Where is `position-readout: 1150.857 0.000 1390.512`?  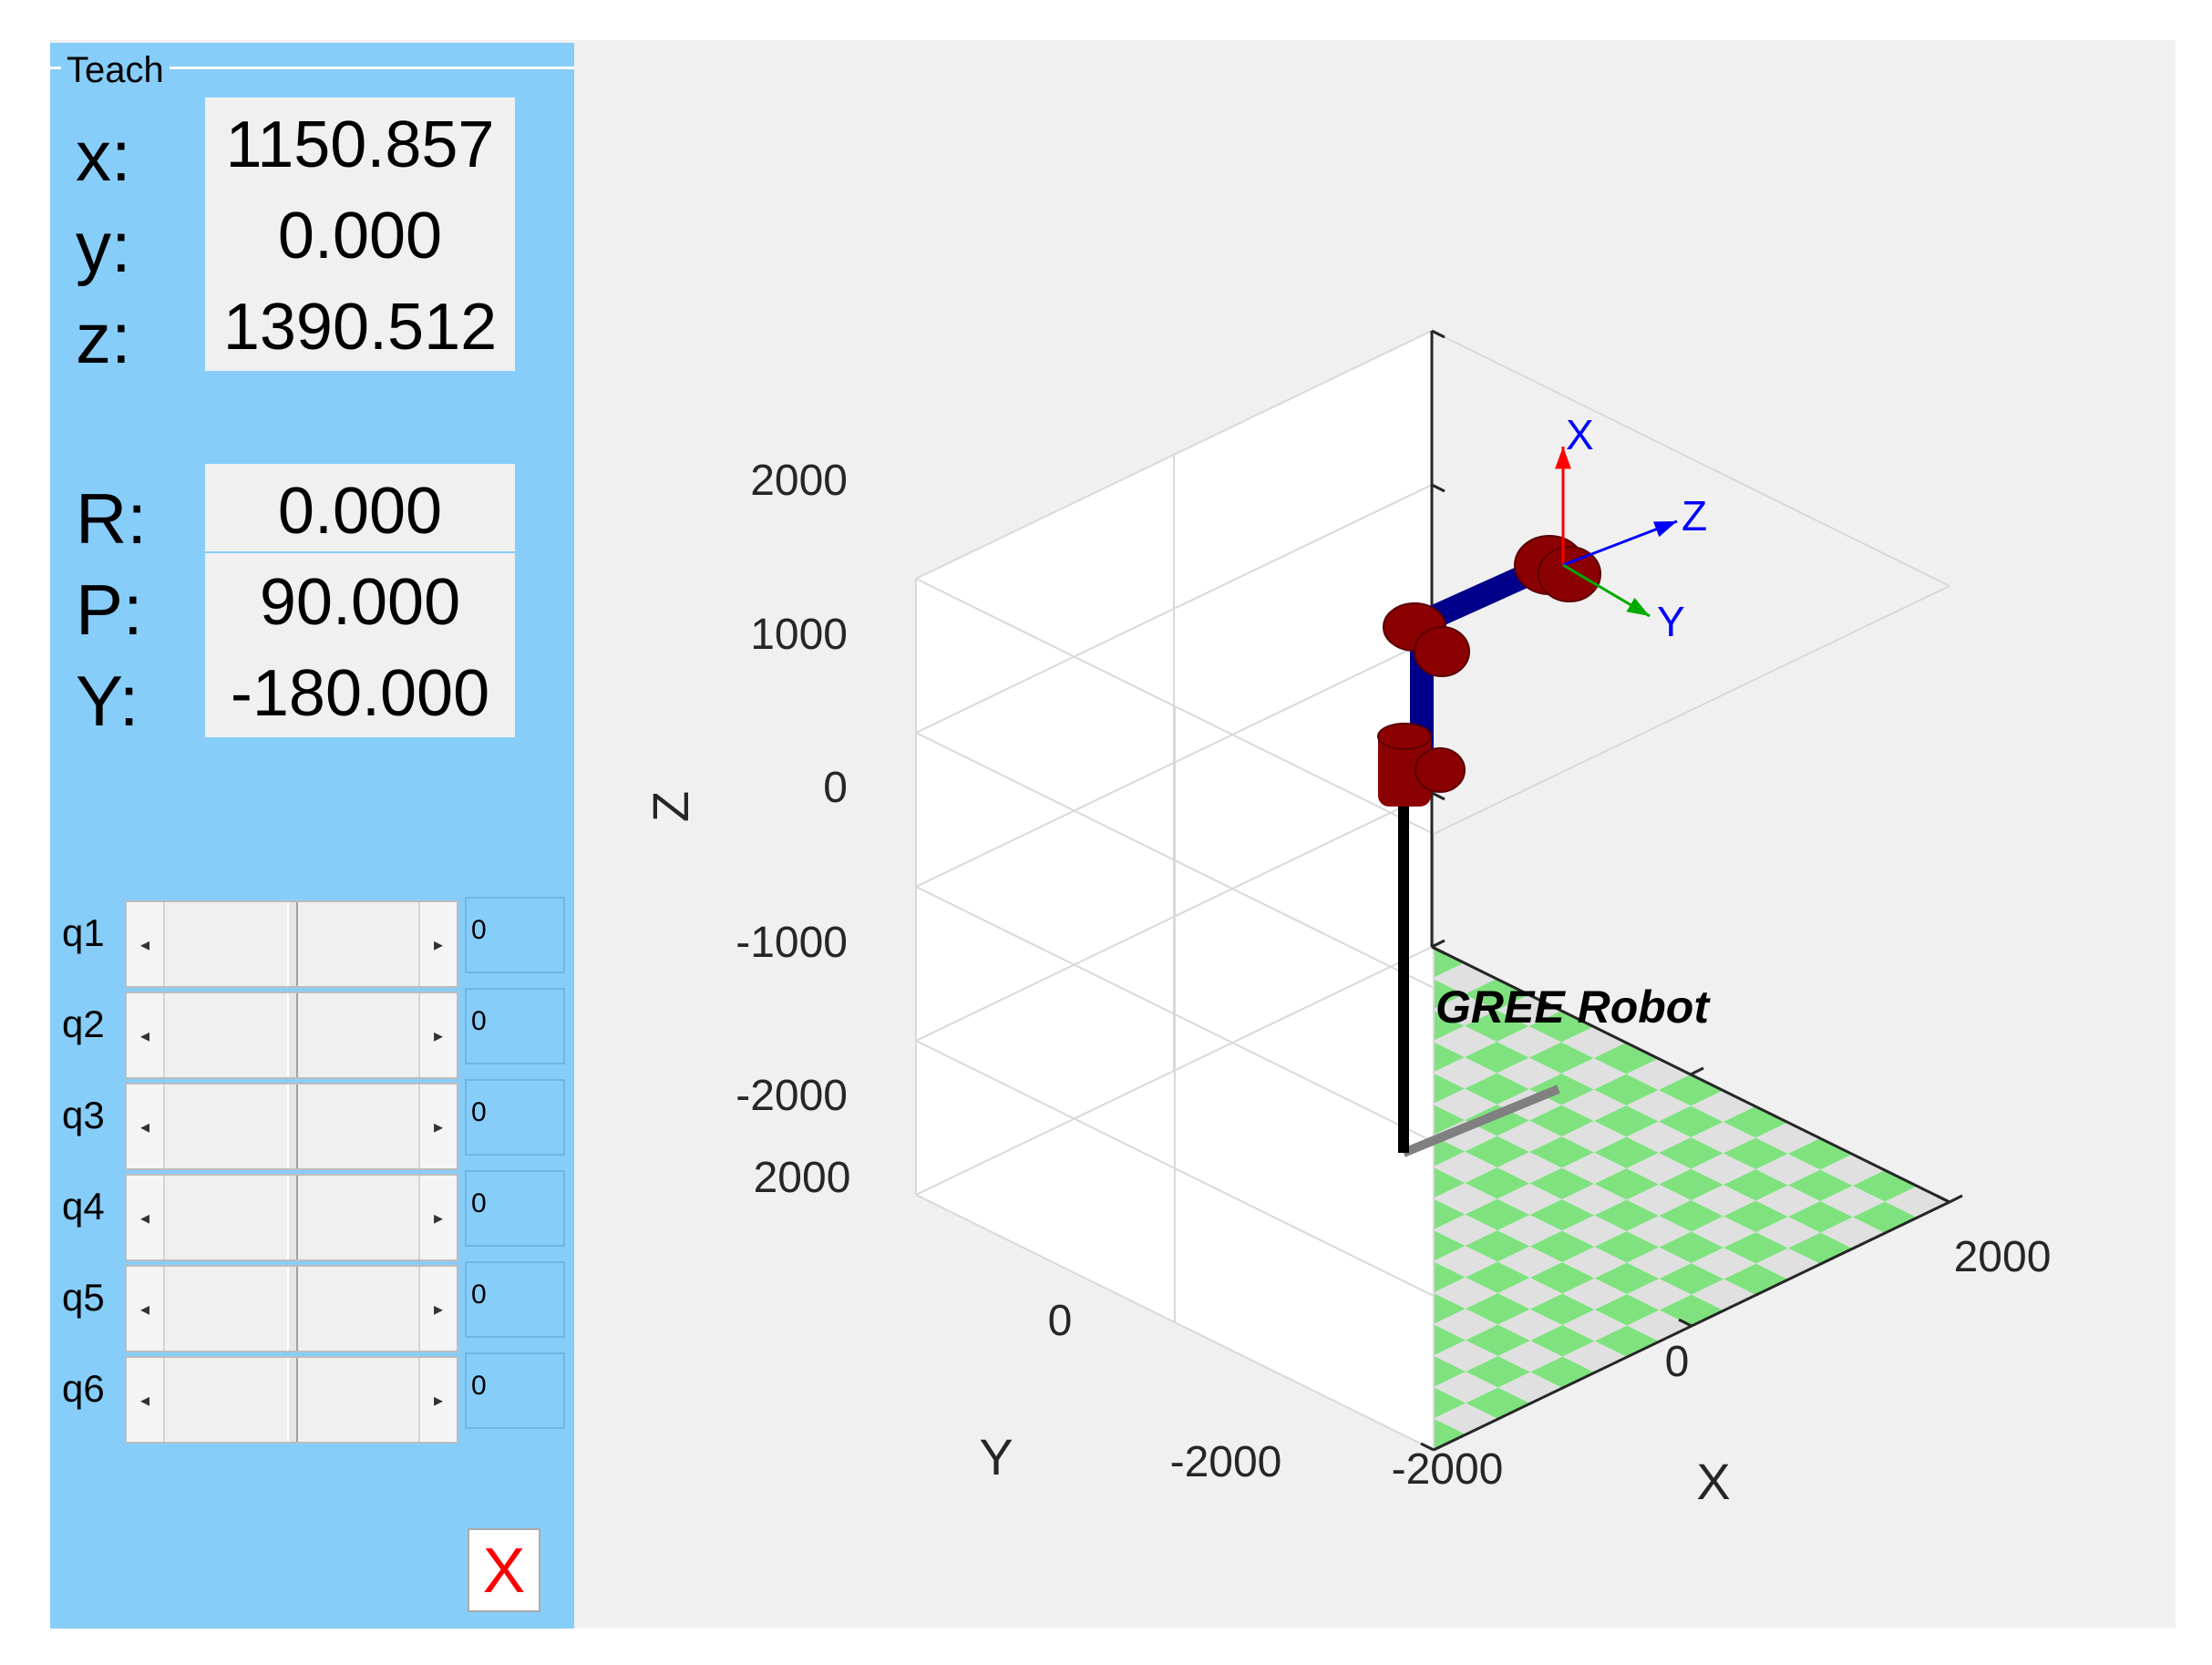
position-readout: 1150.857 0.000 1390.512 is located at coordinates (360, 234).